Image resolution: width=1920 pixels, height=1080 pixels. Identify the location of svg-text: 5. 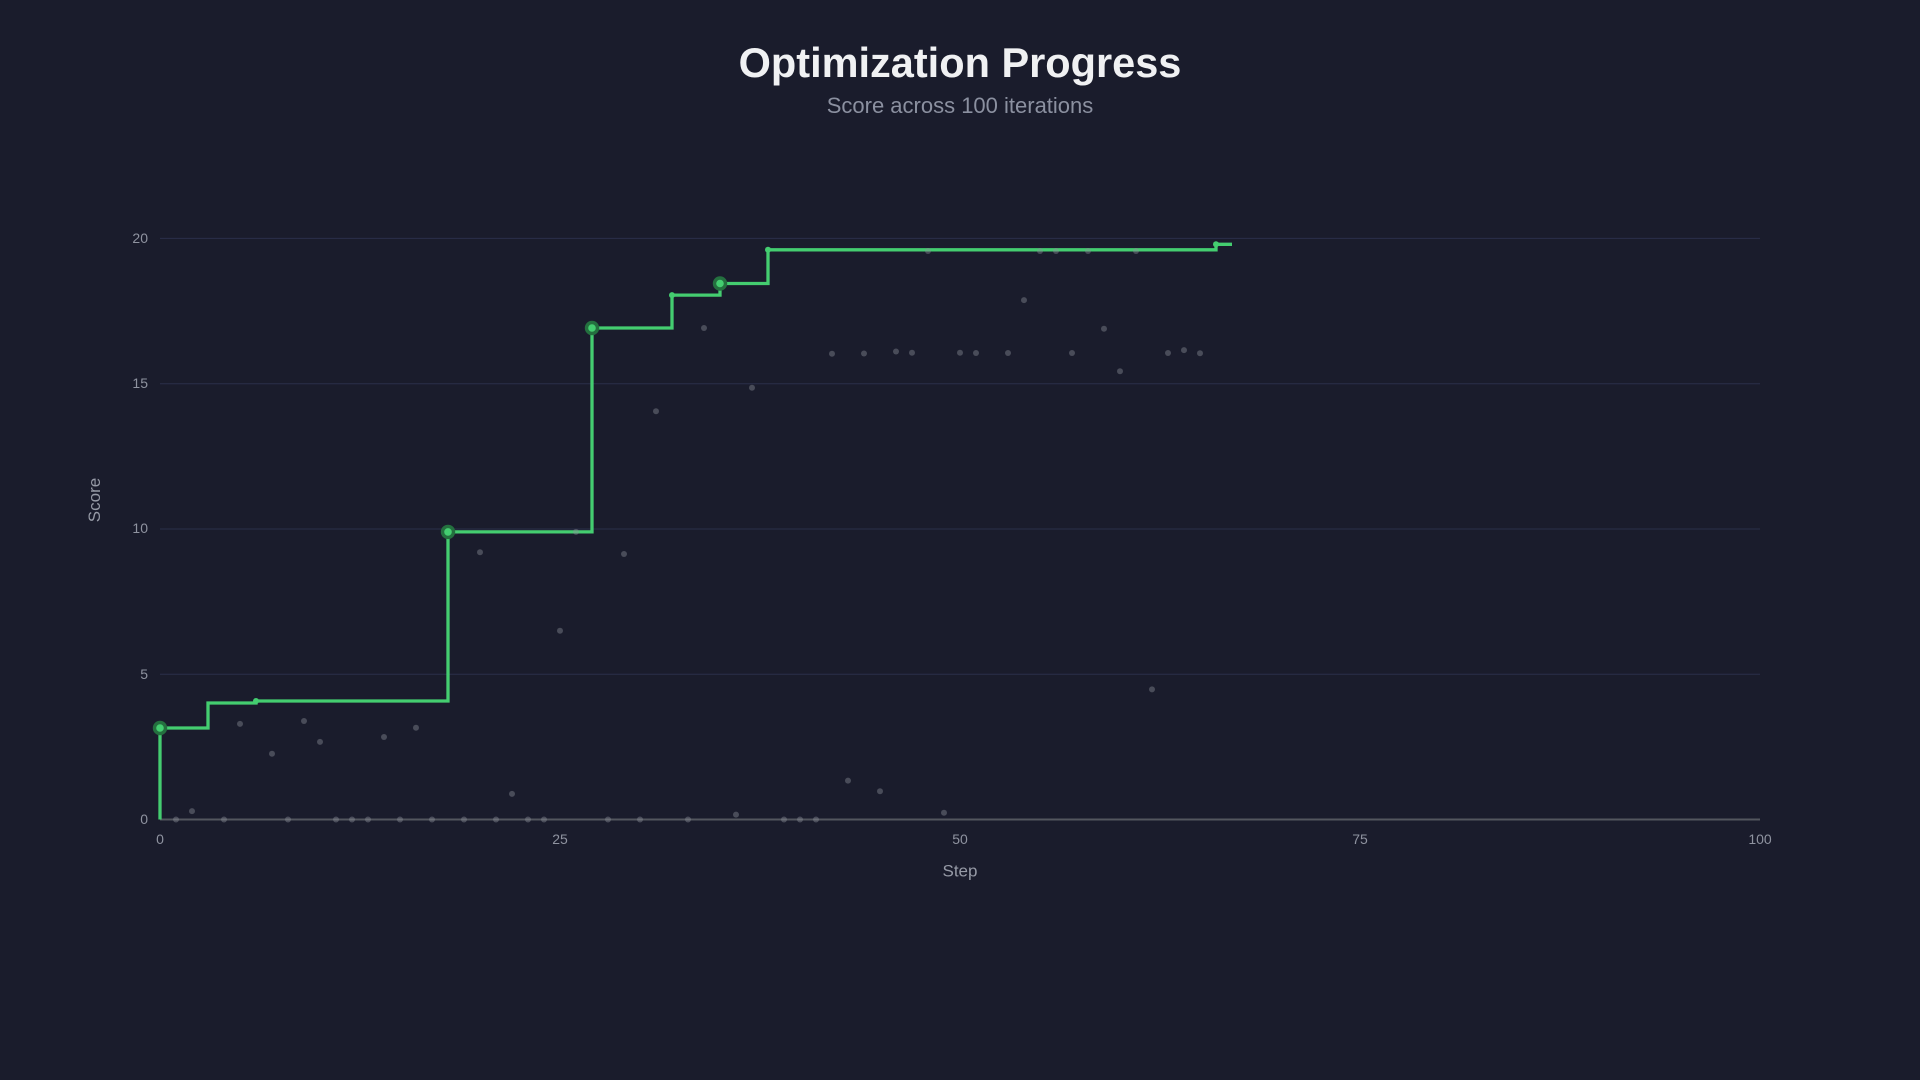
(144, 674).